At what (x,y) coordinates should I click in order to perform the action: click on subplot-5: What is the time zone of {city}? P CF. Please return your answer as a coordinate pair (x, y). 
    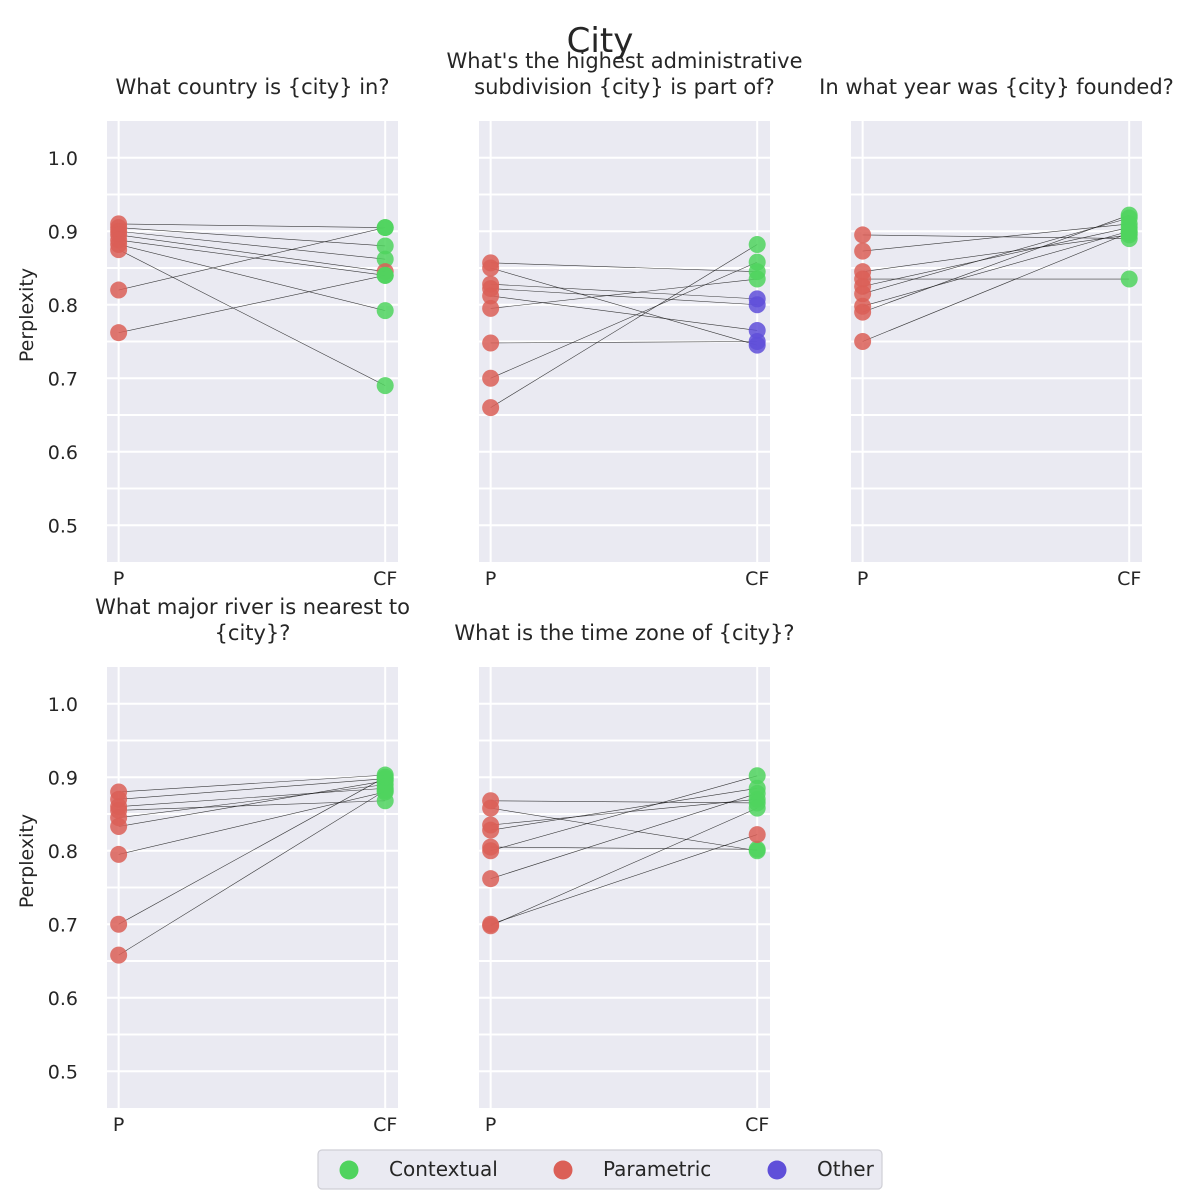
    Looking at the image, I should click on (624, 878).